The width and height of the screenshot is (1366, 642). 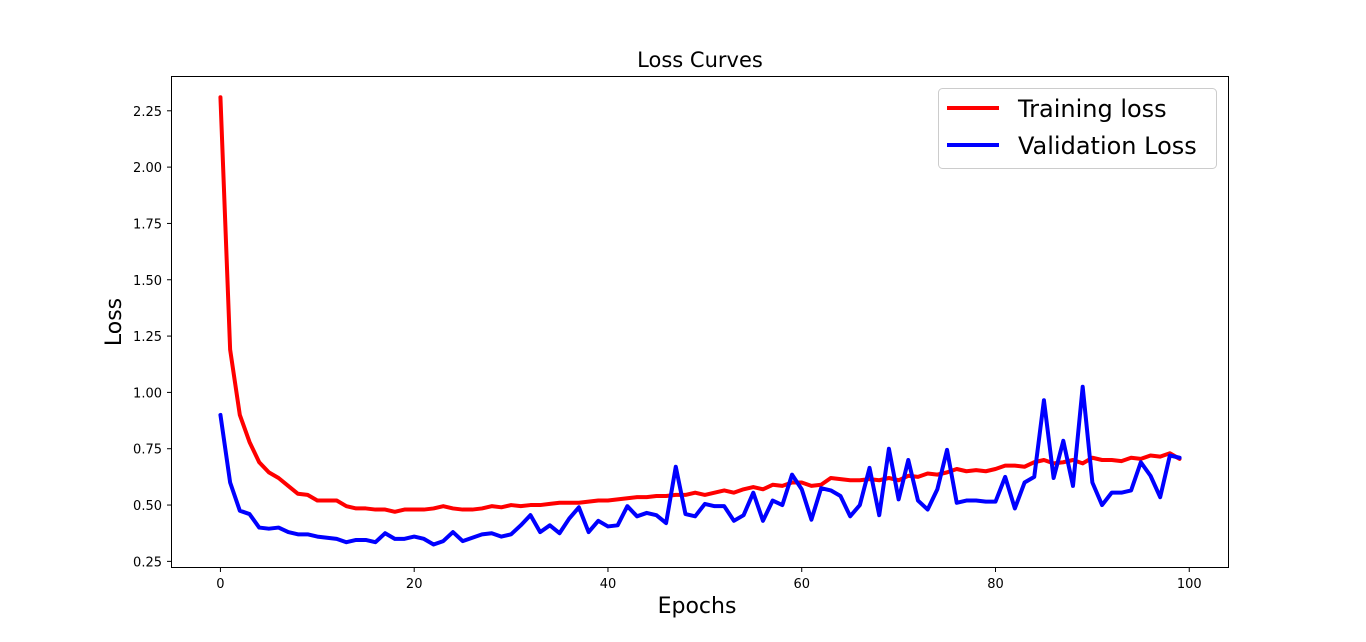 What do you see at coordinates (220, 584) in the screenshot?
I see `x-tick-label: 0` at bounding box center [220, 584].